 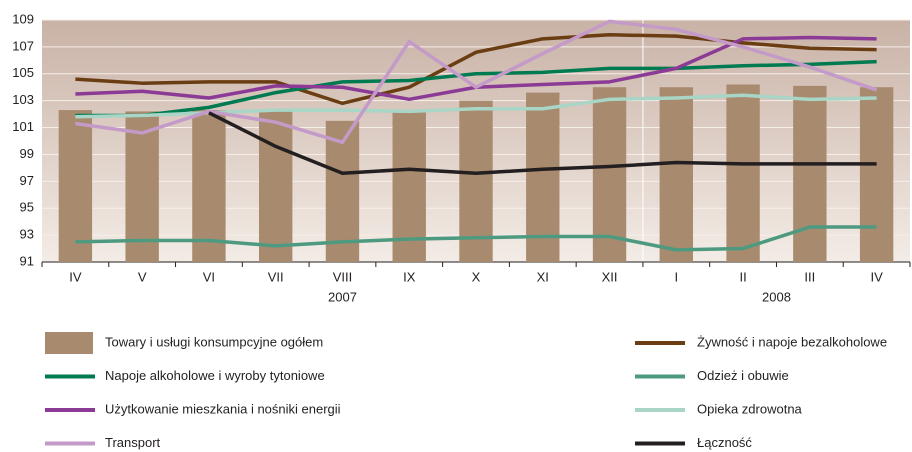 I want to click on x-tick-label: X, so click(x=476, y=276).